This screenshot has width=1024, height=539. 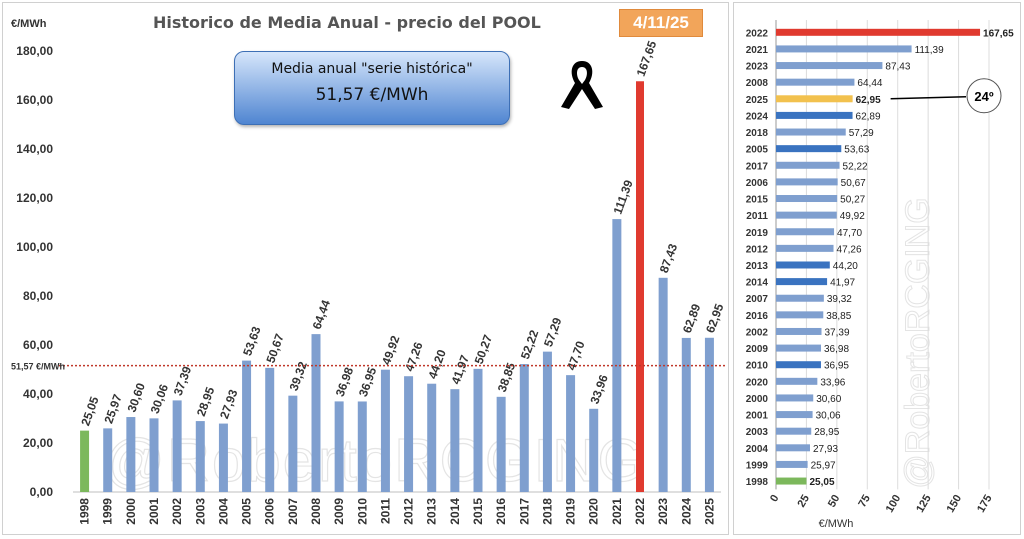 I want to click on y-tick-label: 2024, so click(x=757, y=116).